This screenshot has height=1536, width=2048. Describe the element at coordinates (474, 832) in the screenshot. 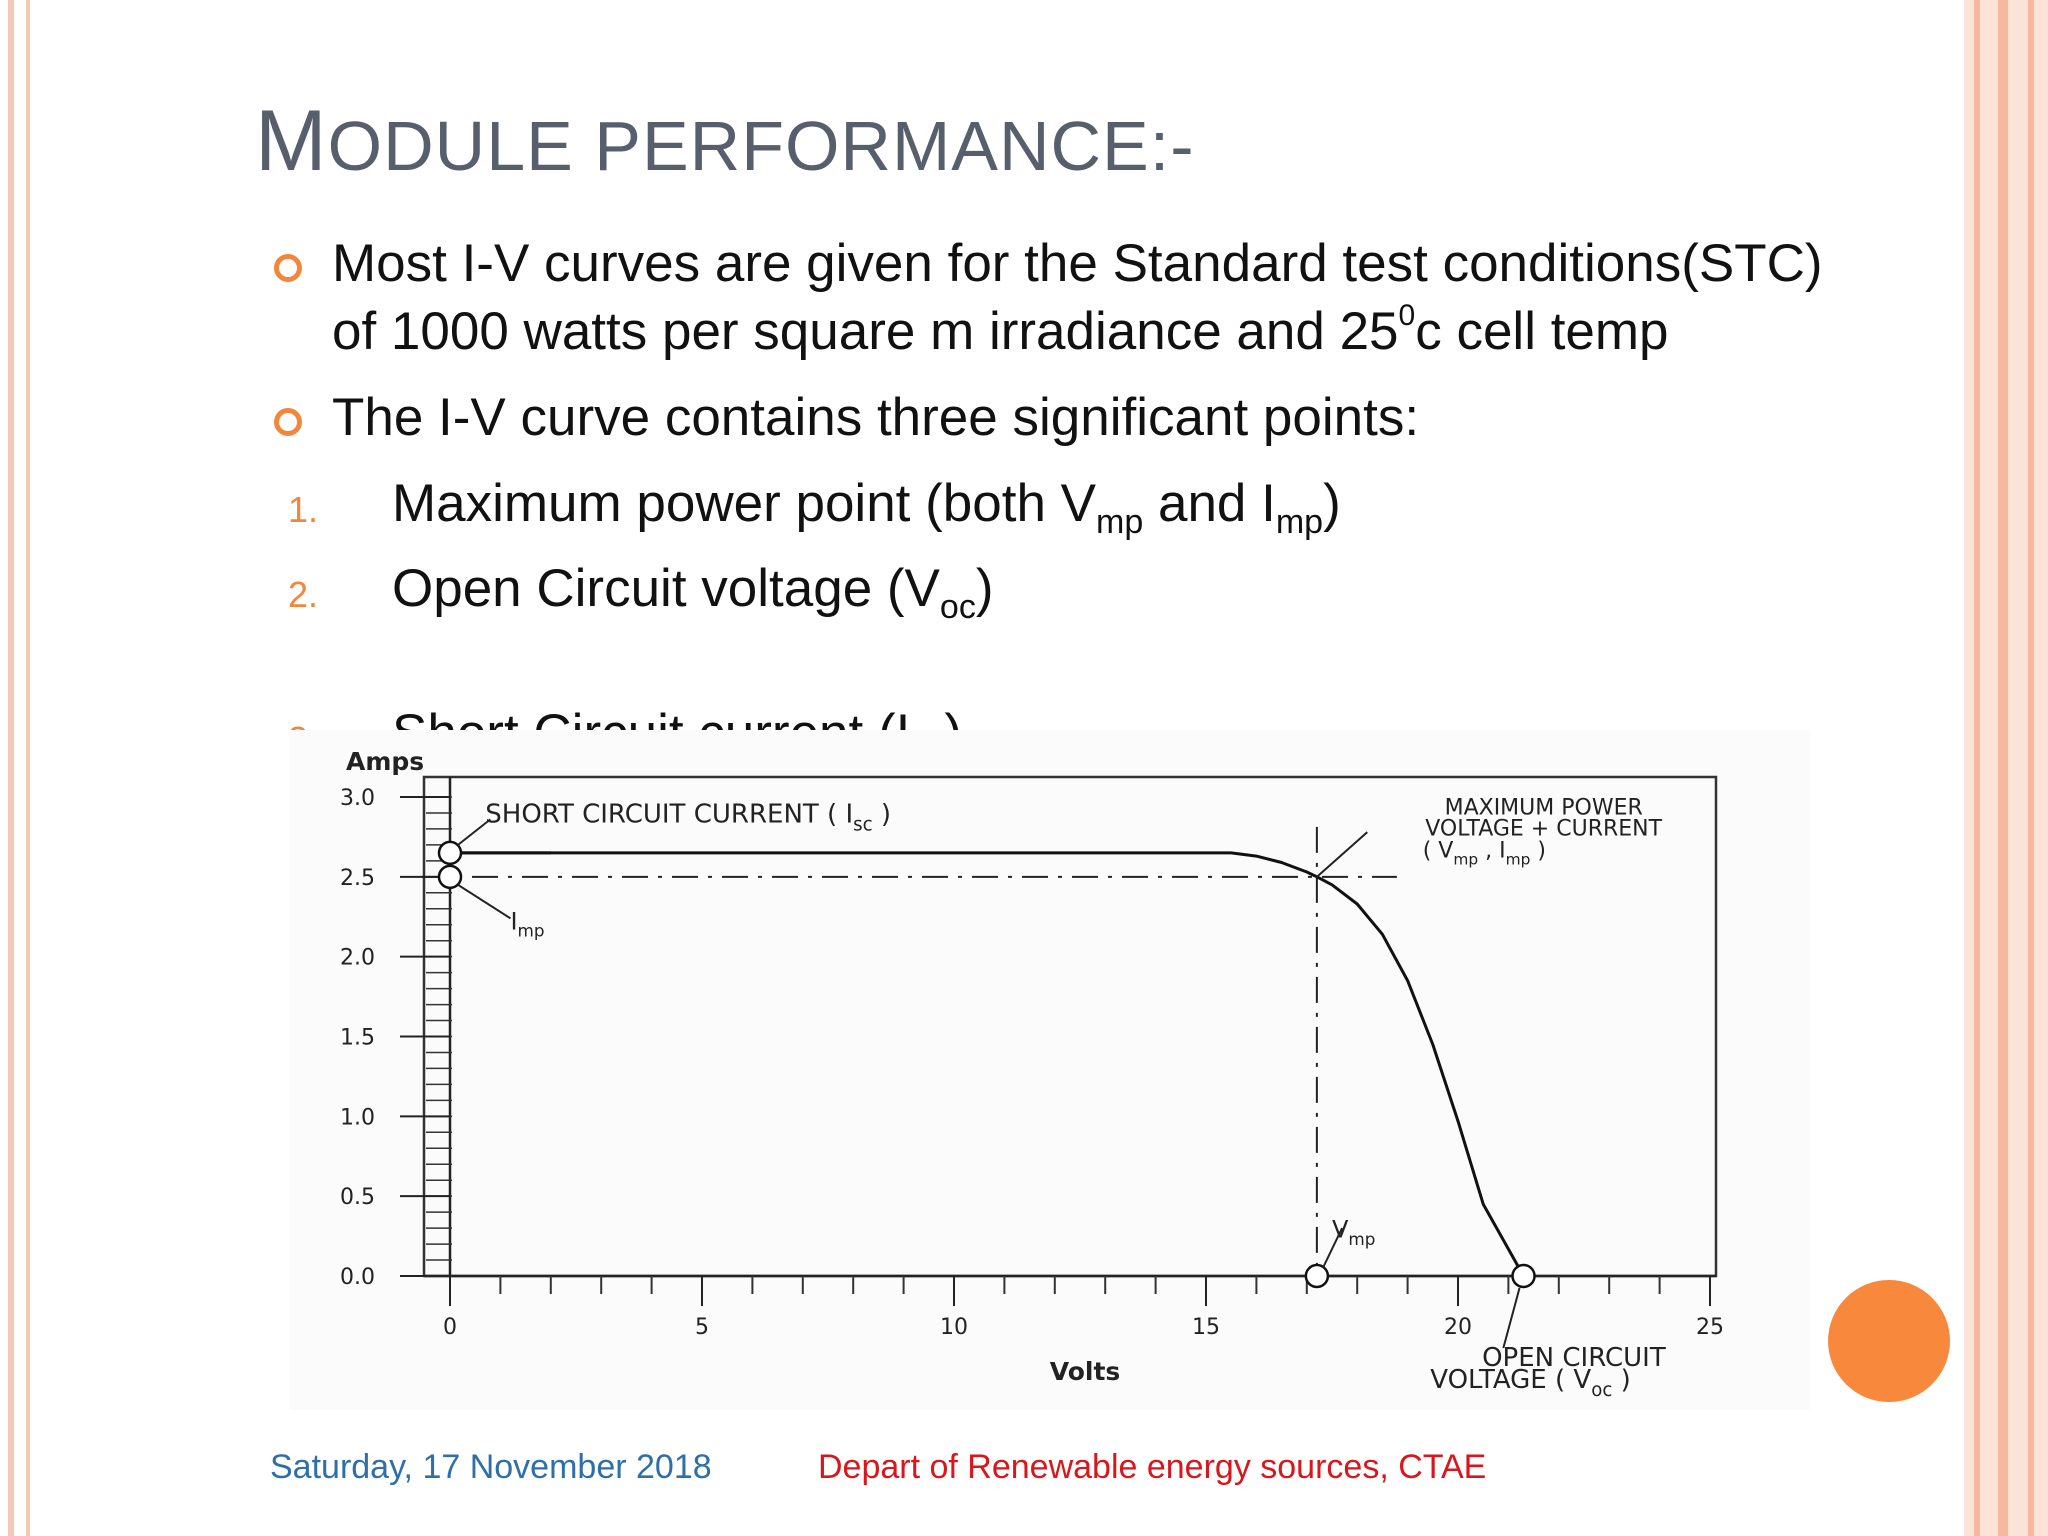

I see `isc-leader` at that location.